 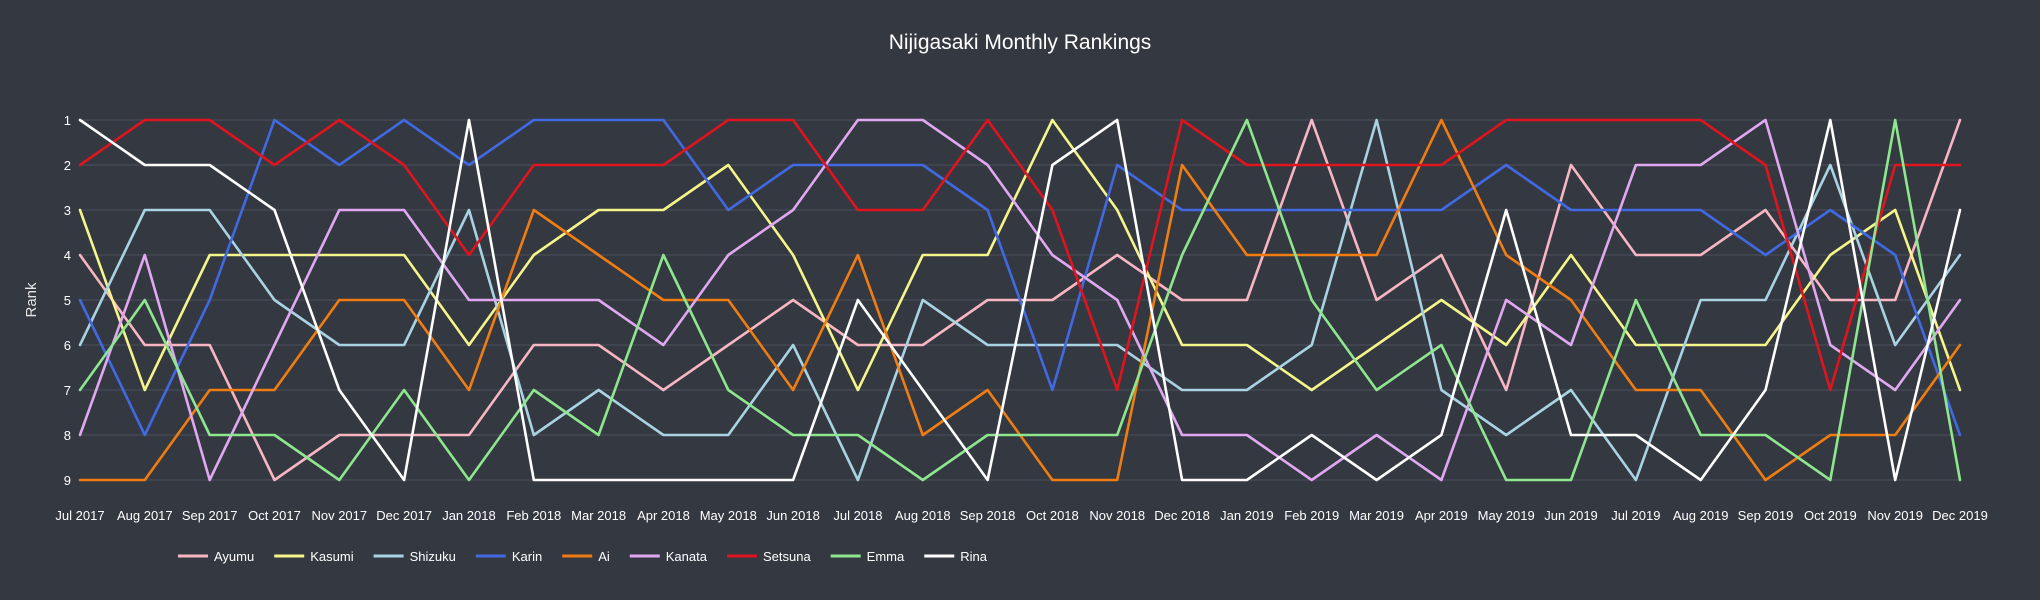 I want to click on x-tick-label: Dec 2018, so click(x=1182, y=515).